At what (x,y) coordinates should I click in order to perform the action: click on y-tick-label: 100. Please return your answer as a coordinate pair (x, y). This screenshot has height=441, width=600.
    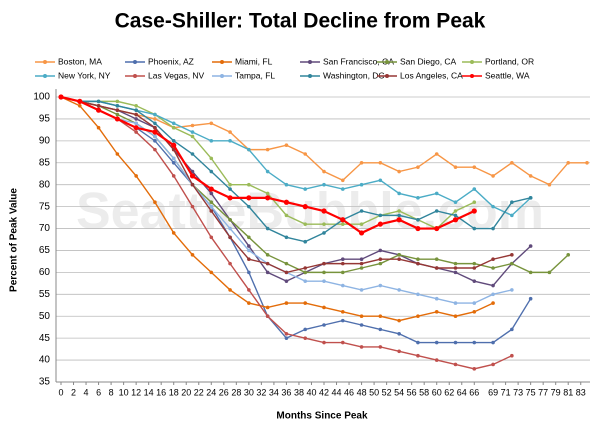
    Looking at the image, I should click on (41, 97).